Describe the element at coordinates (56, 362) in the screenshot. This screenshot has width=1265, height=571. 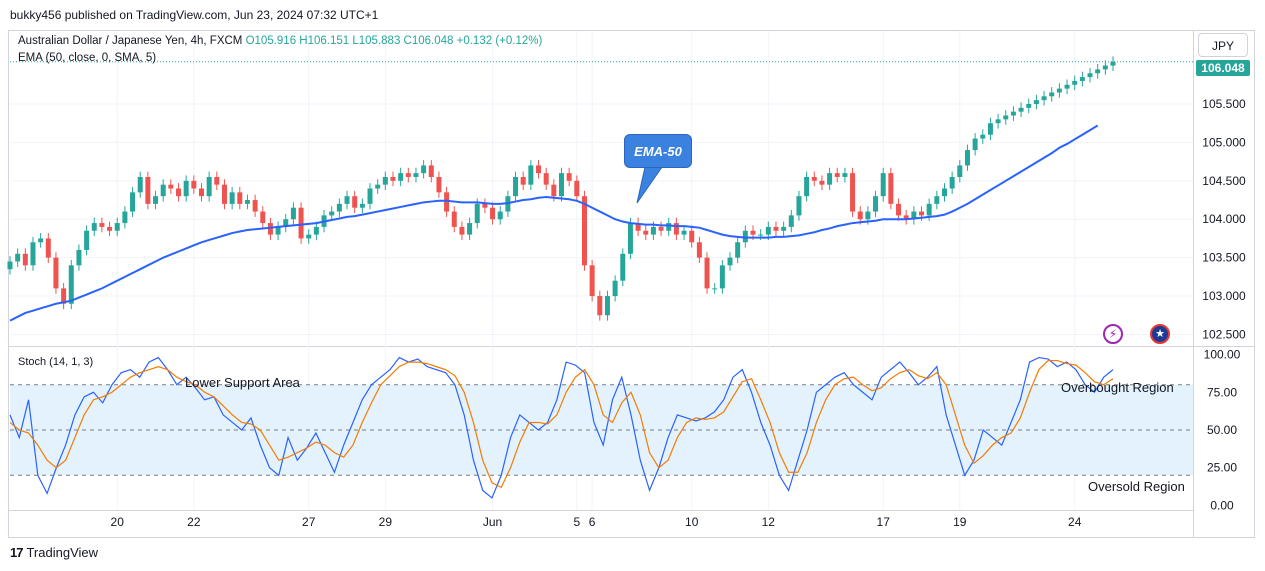
I see `stoch-legend: Stoch (14, 1, 3)` at that location.